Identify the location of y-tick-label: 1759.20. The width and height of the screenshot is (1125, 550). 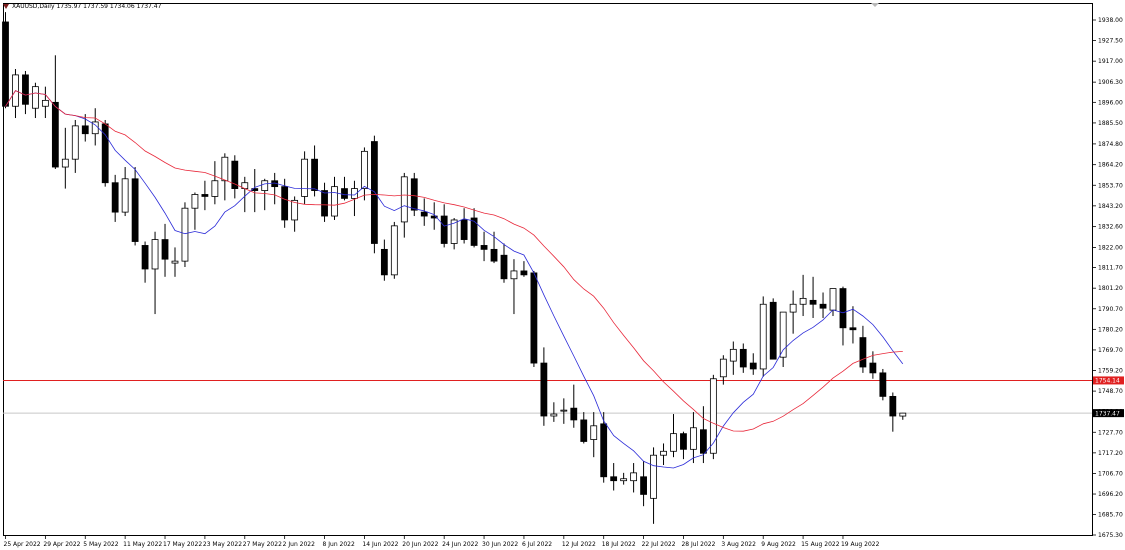
(1110, 371).